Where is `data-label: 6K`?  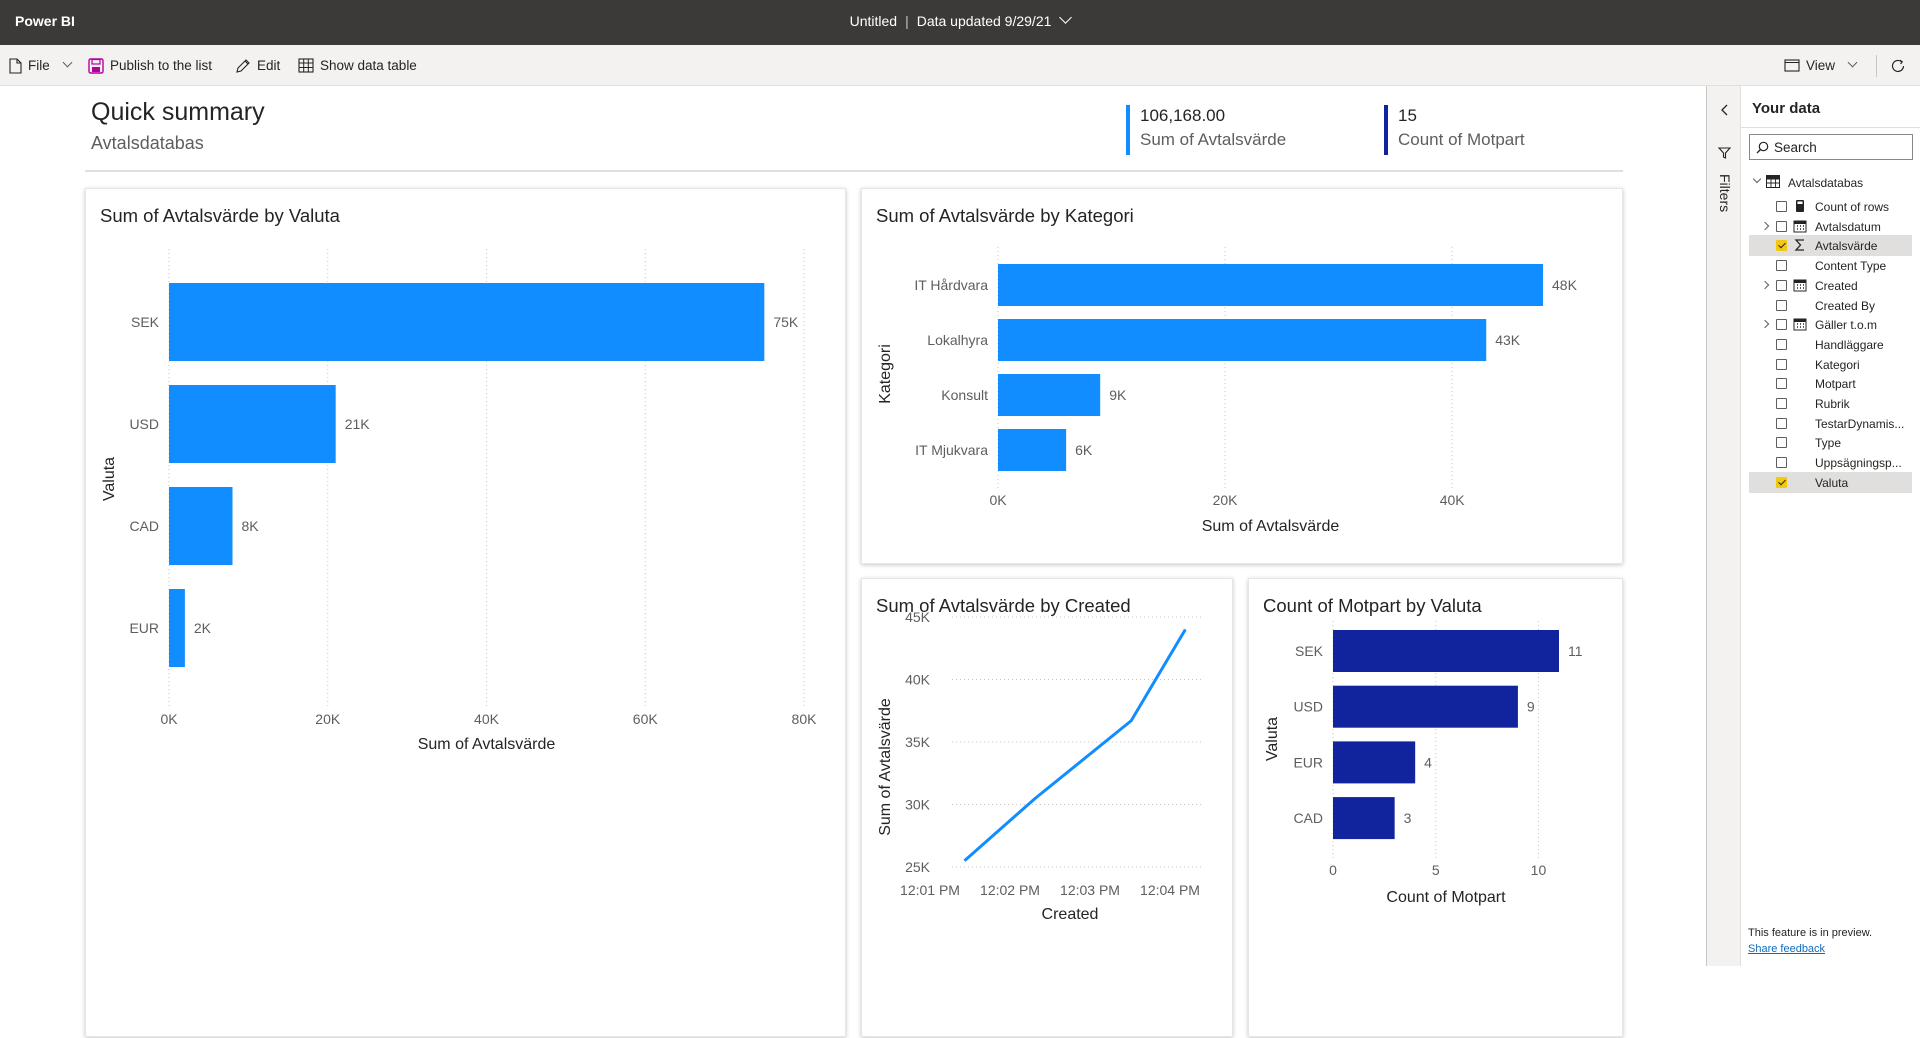 data-label: 6K is located at coordinates (1084, 450).